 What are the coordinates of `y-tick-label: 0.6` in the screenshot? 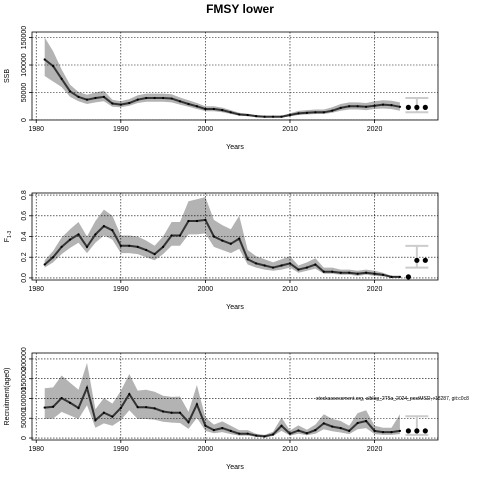 It's located at (24, 216).